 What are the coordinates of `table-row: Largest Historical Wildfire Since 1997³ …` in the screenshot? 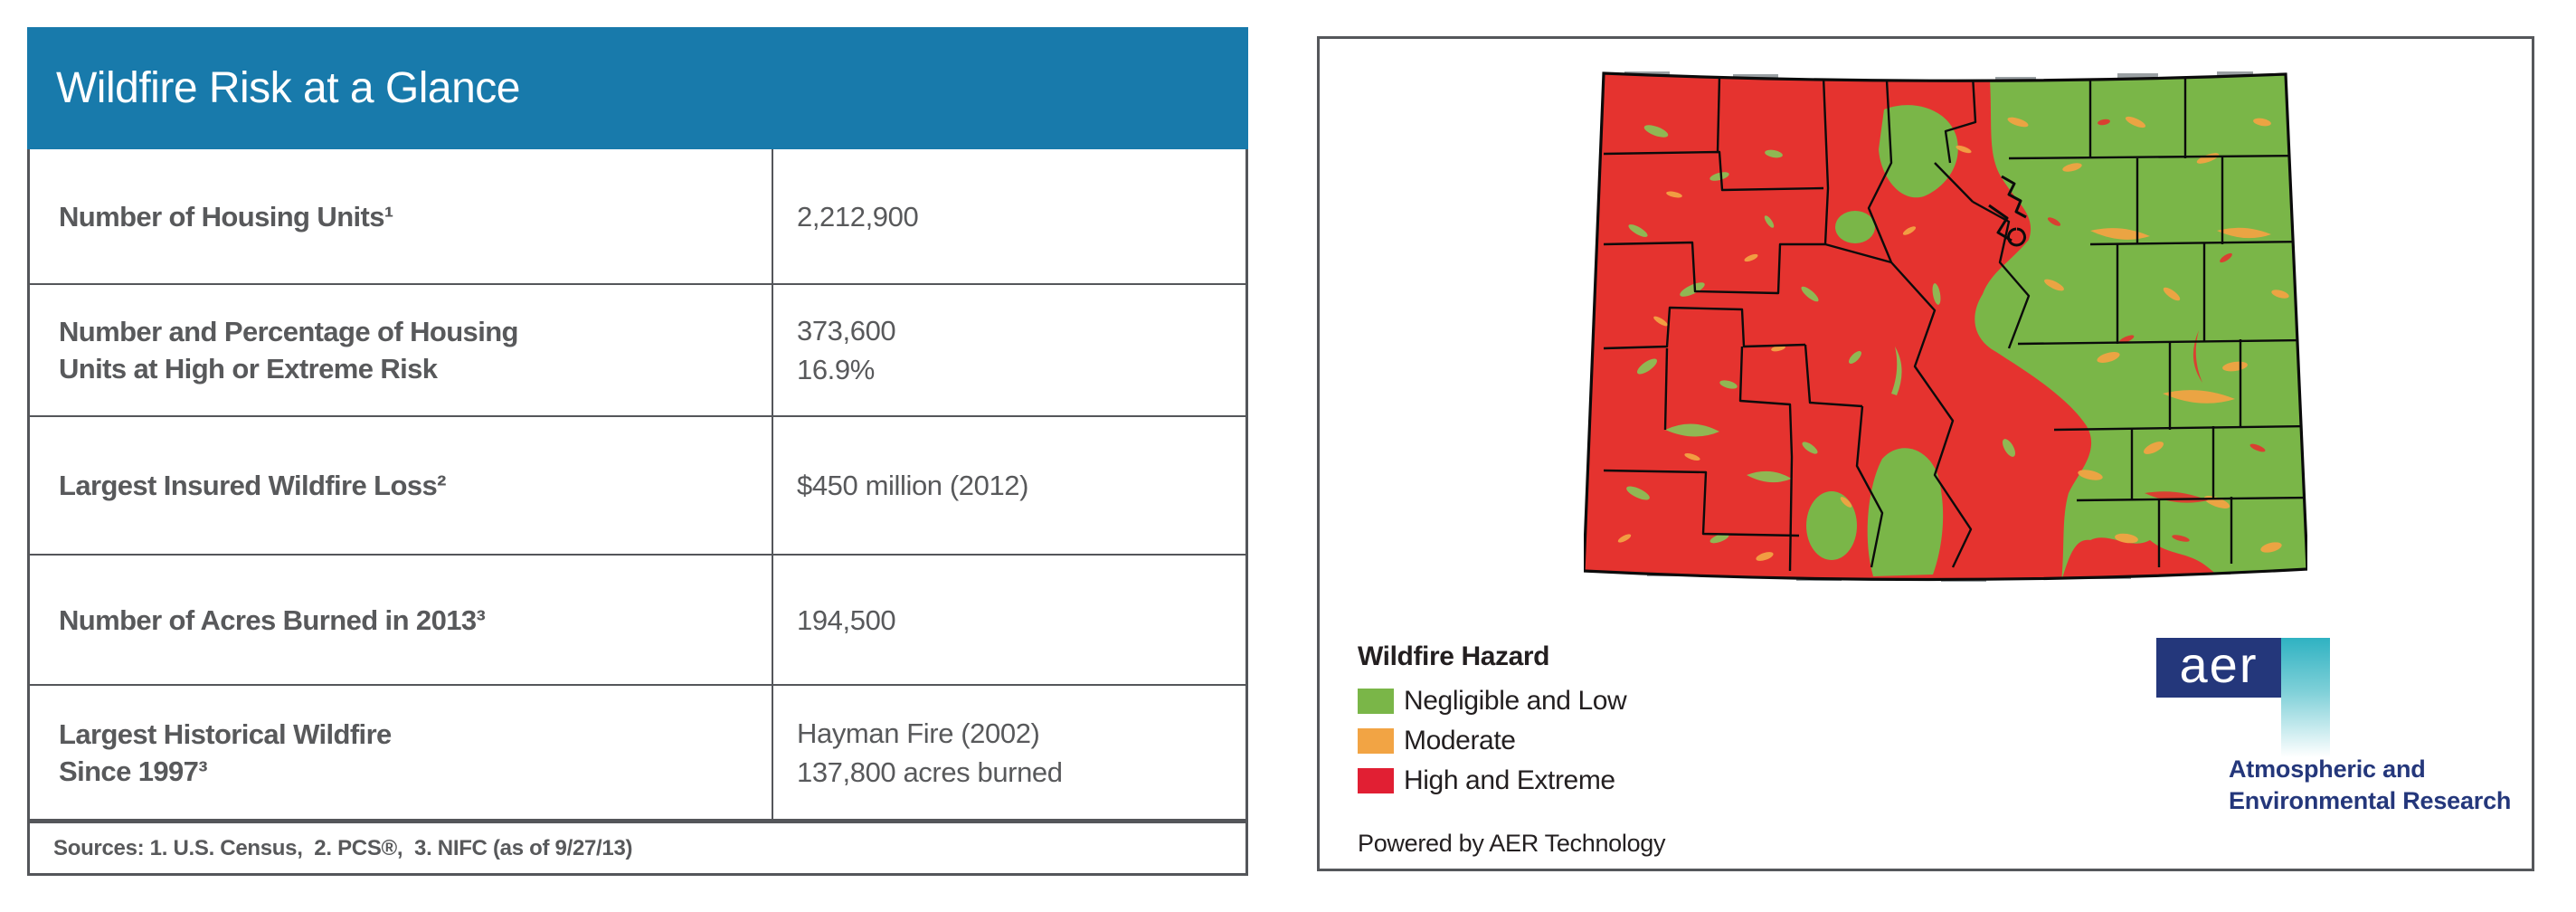 It's located at (638, 754).